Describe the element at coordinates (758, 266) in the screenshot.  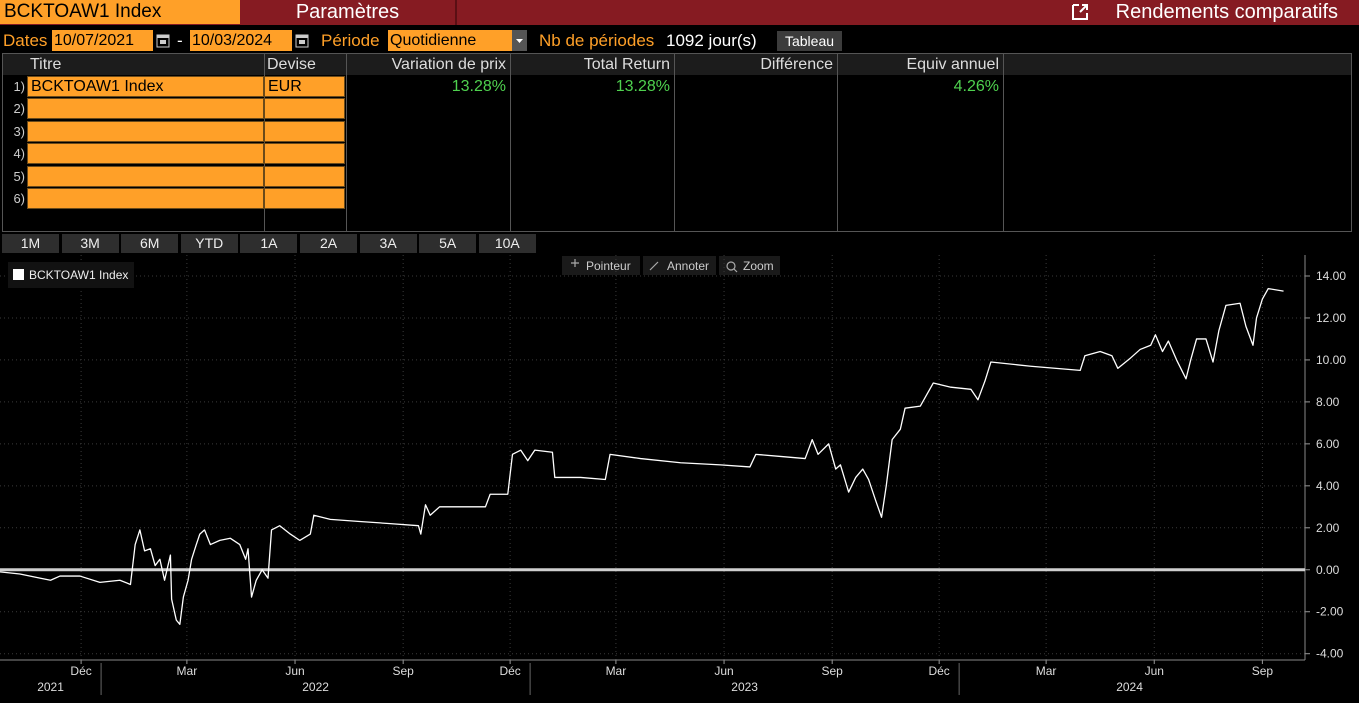
I see `tool-label: Zoom` at that location.